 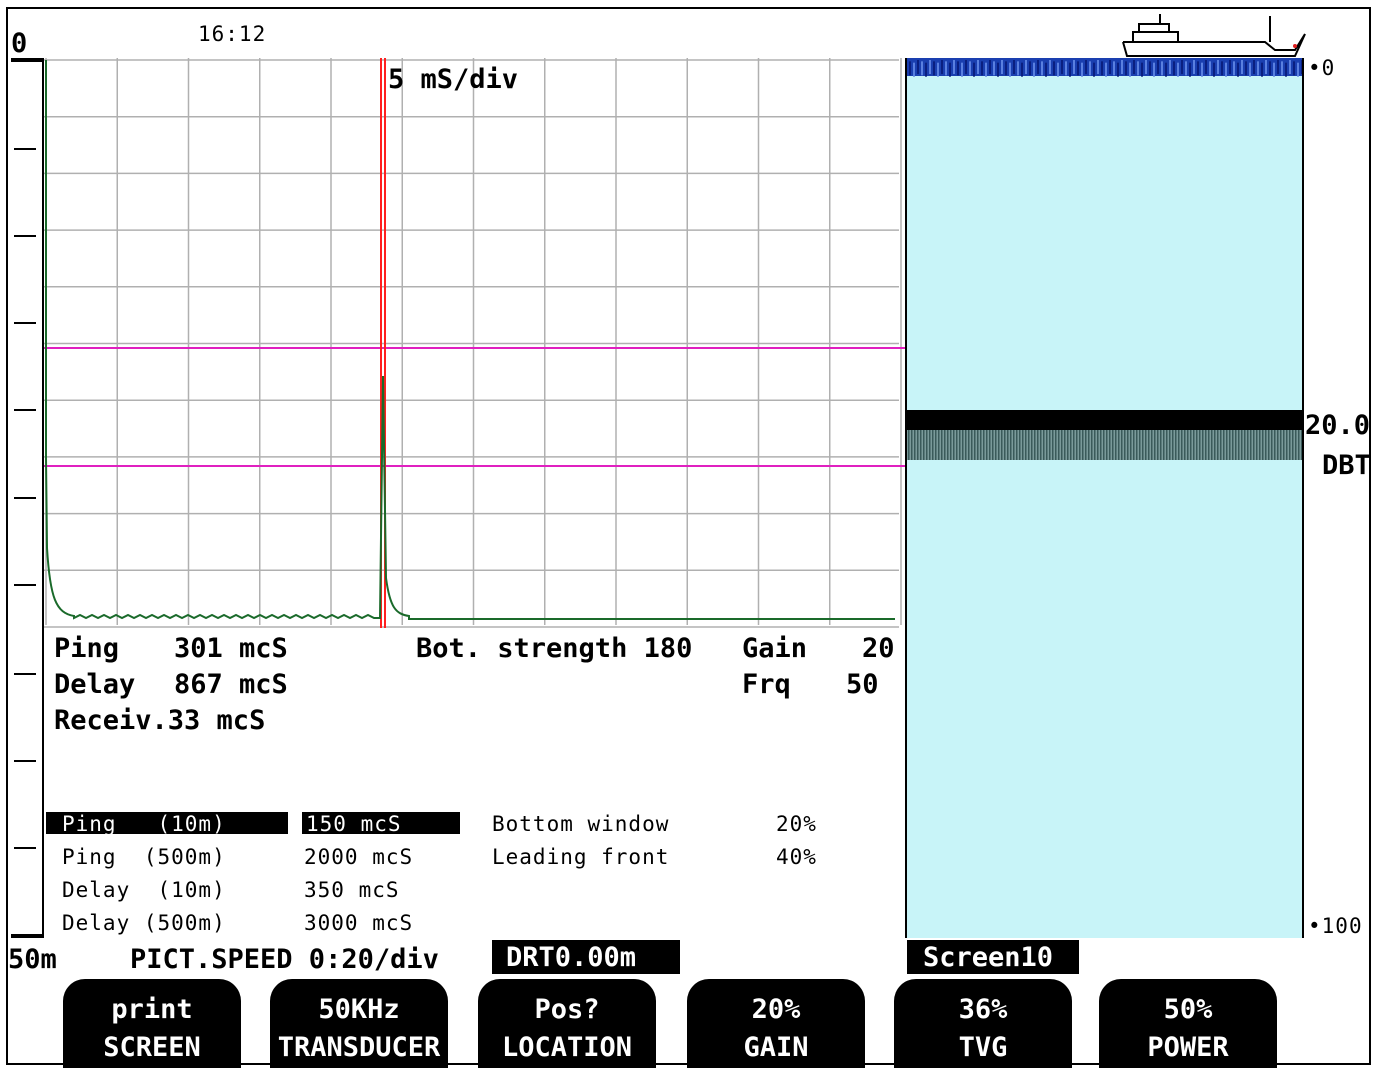 I want to click on setting-name: Bottom window, so click(x=581, y=824).